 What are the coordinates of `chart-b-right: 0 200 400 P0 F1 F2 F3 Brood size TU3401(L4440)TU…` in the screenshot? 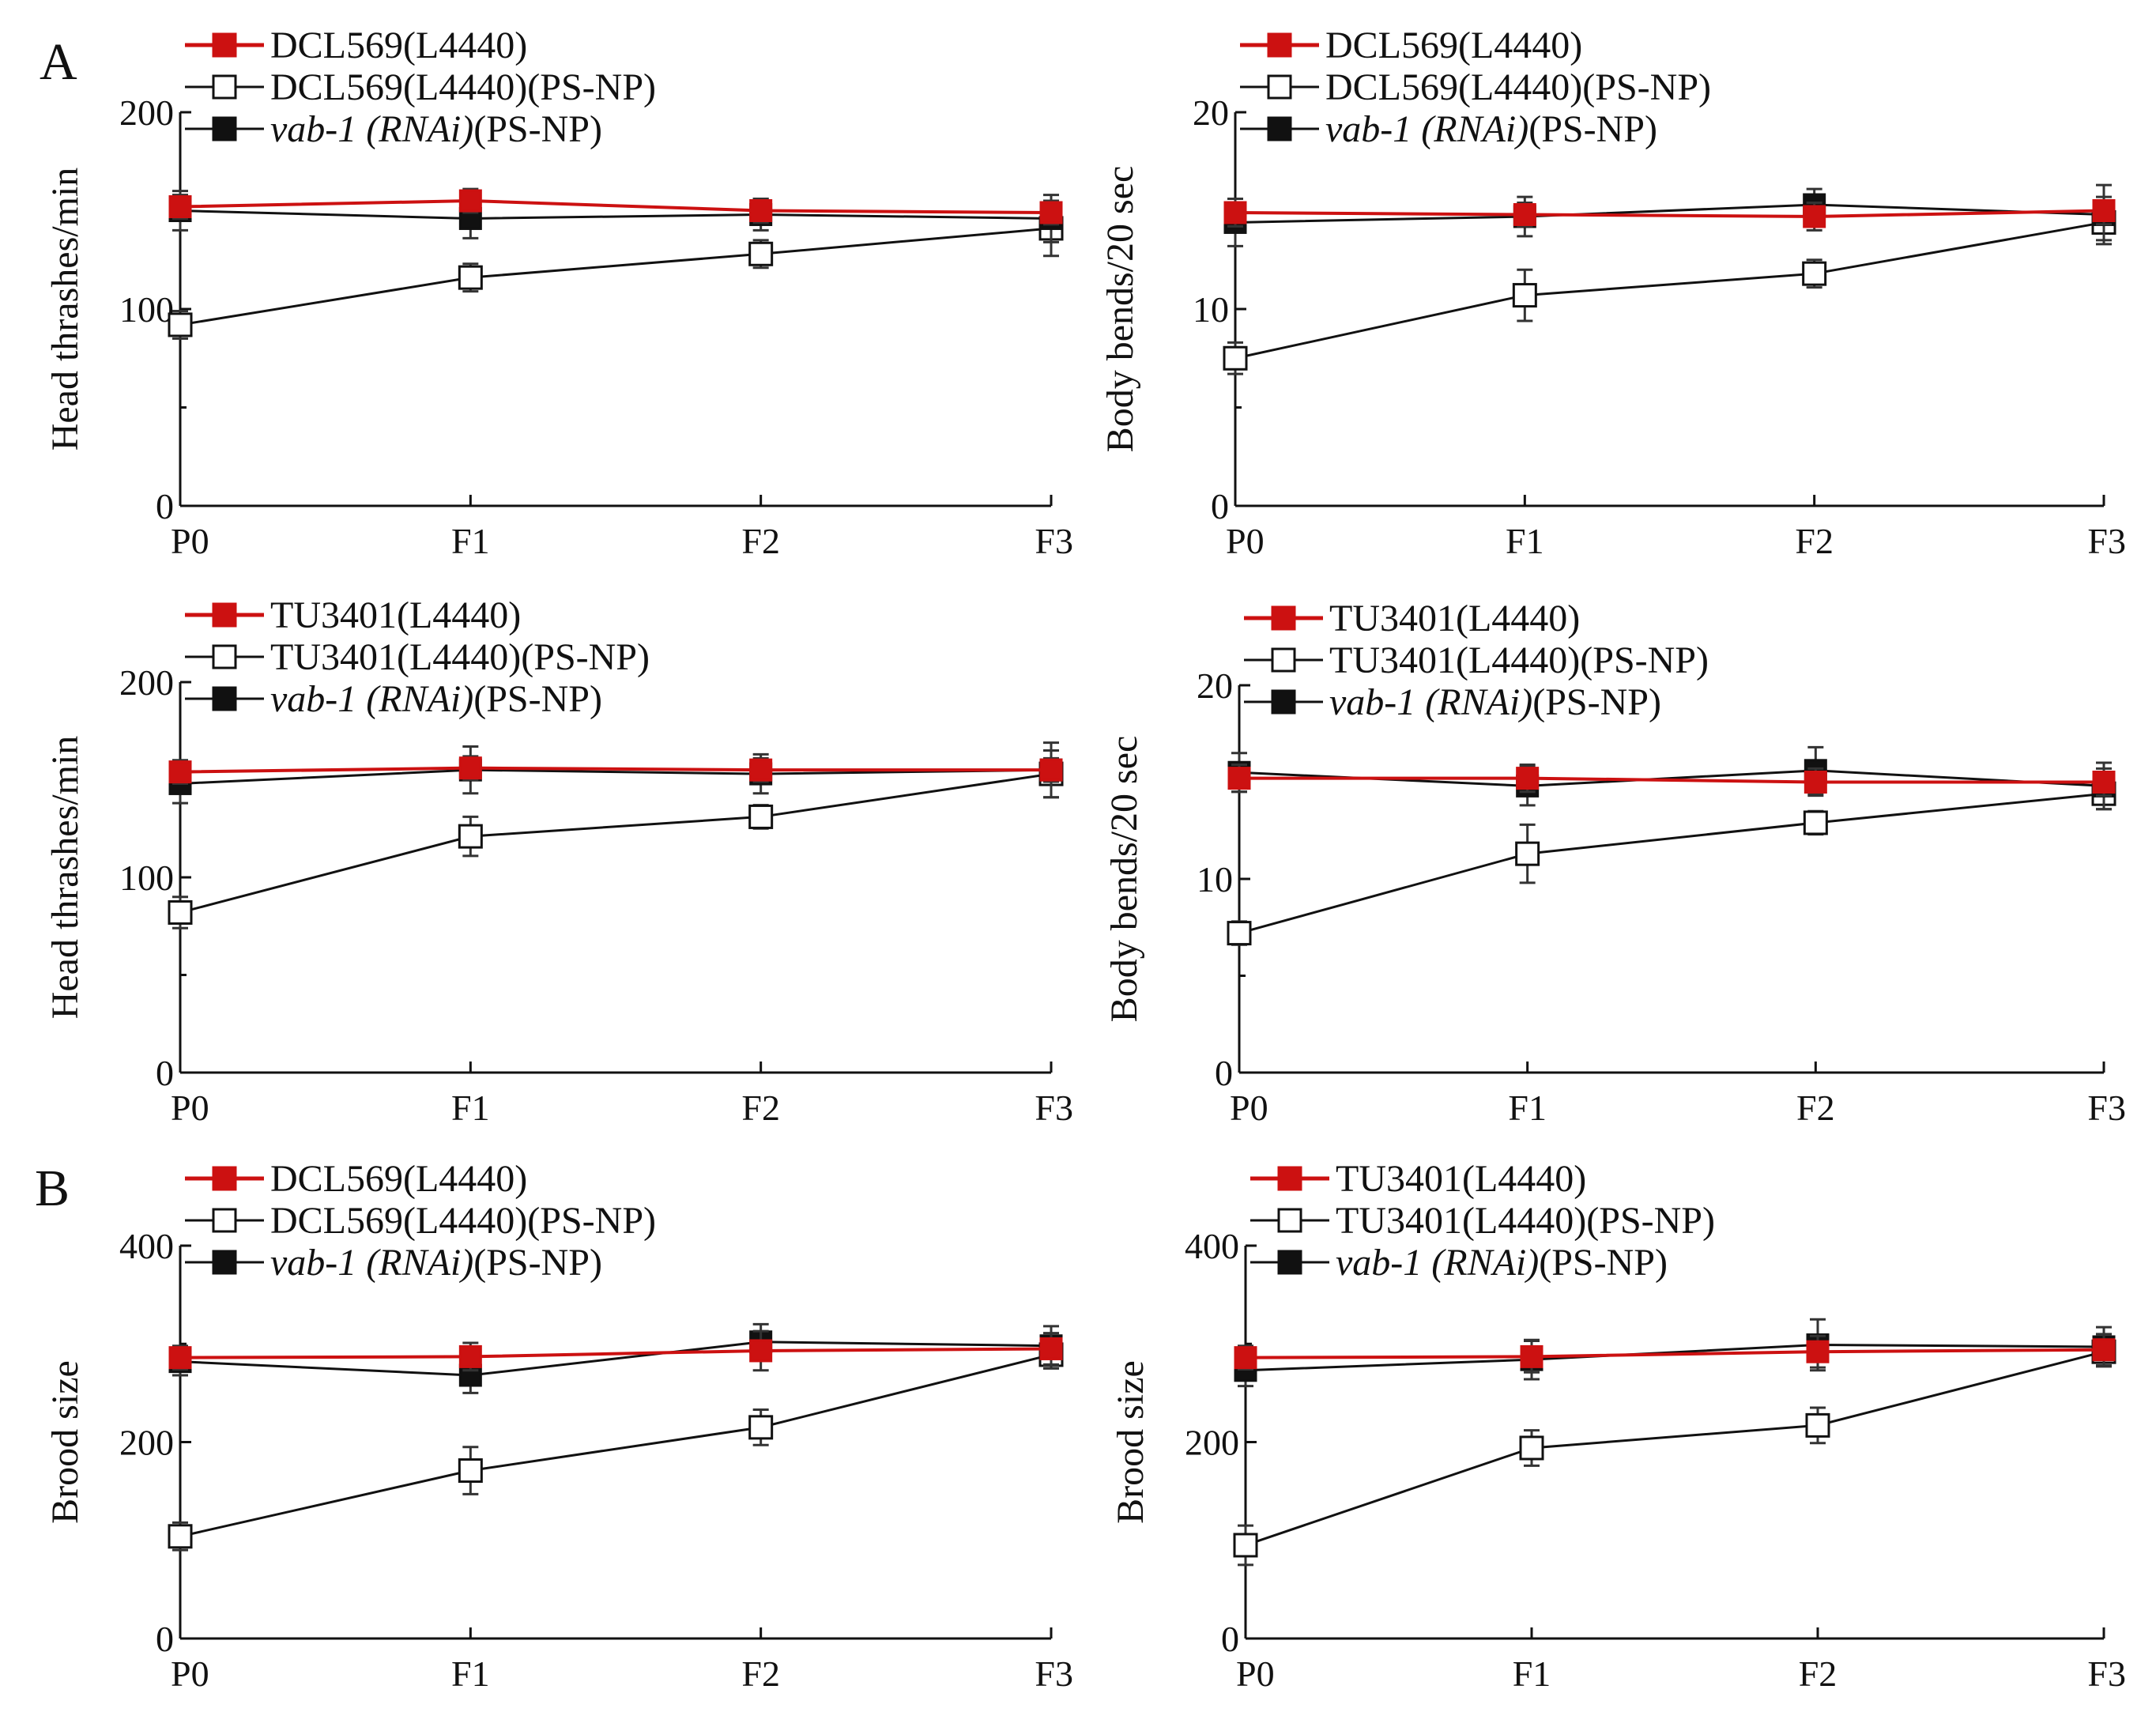 It's located at (1618, 1426).